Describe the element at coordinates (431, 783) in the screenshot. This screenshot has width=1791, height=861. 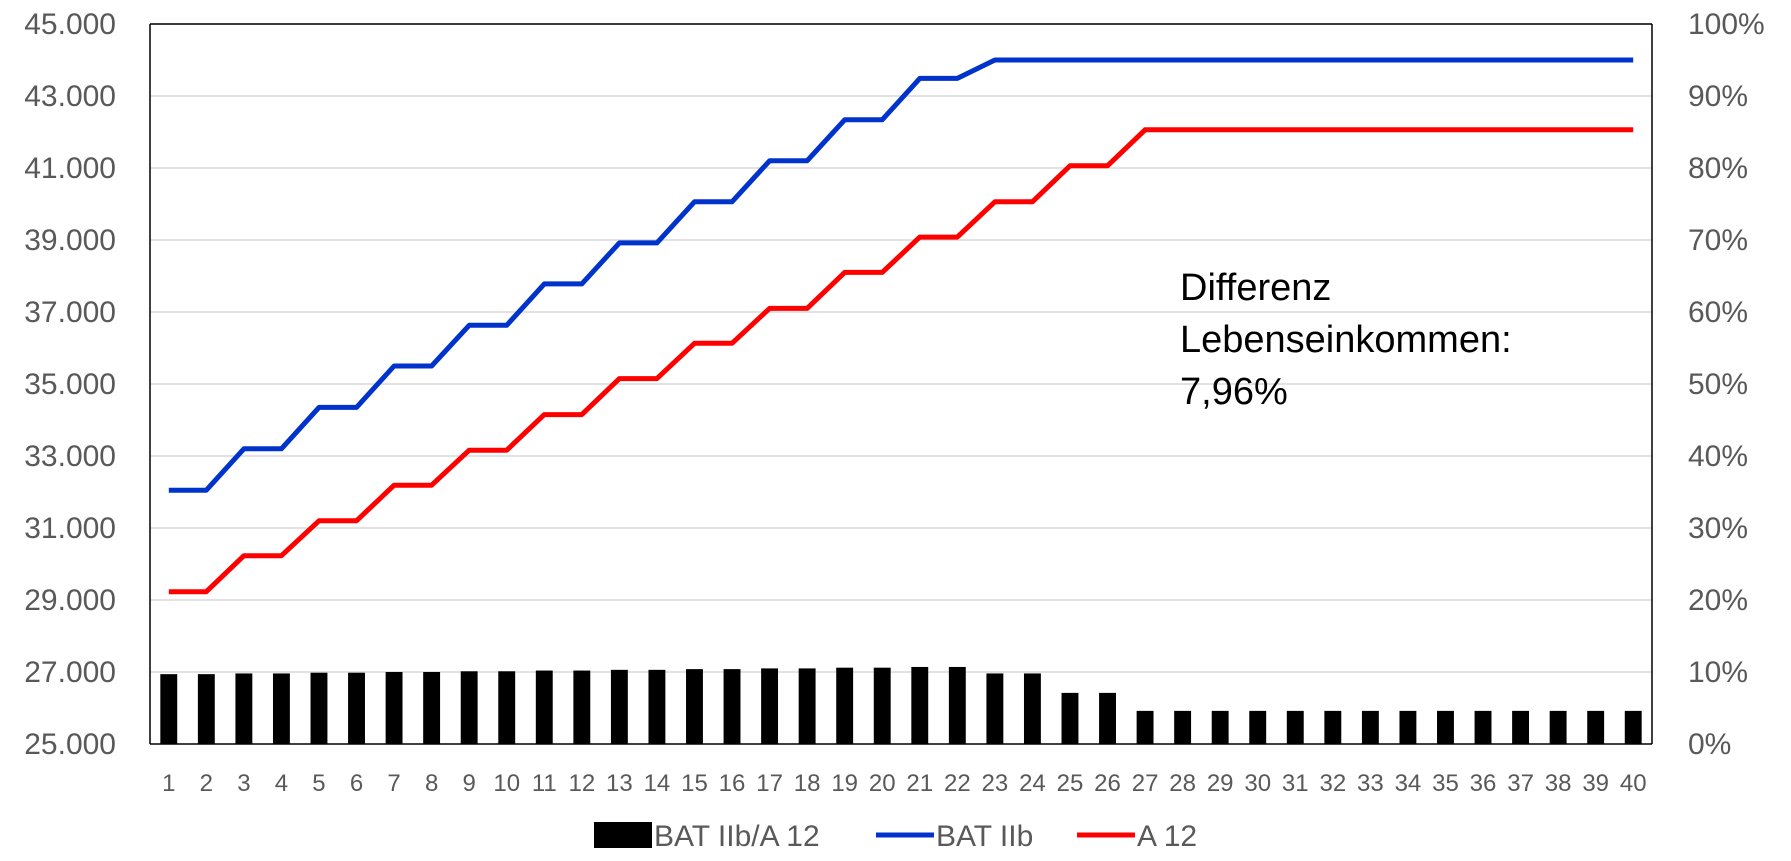
I see `x-tick-label: 8` at that location.